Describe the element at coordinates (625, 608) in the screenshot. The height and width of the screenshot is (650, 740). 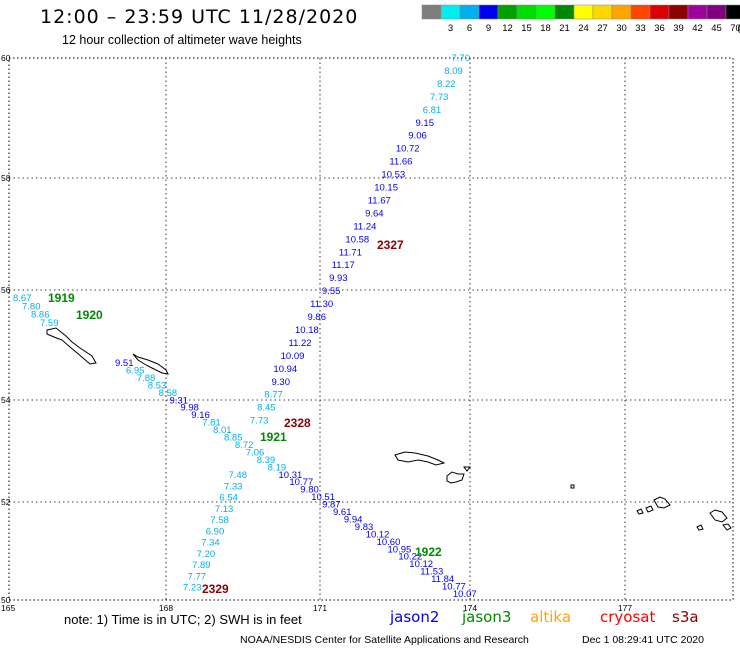
I see `longitude-label: 177` at that location.